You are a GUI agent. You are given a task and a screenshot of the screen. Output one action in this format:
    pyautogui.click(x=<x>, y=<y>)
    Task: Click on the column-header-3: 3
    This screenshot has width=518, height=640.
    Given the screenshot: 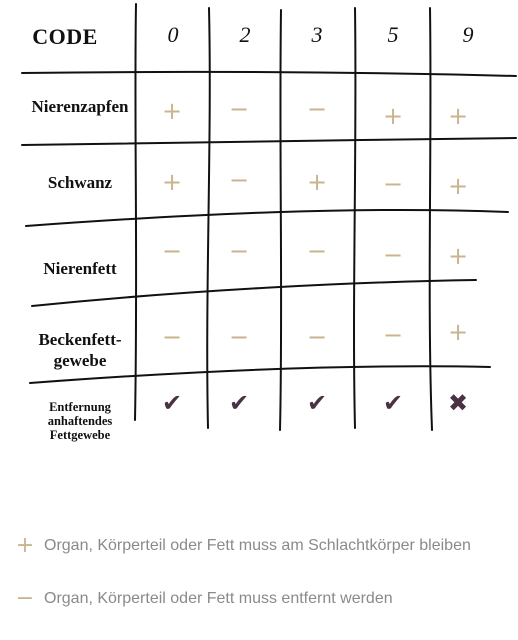 What is the action you would take?
    pyautogui.click(x=317, y=34)
    